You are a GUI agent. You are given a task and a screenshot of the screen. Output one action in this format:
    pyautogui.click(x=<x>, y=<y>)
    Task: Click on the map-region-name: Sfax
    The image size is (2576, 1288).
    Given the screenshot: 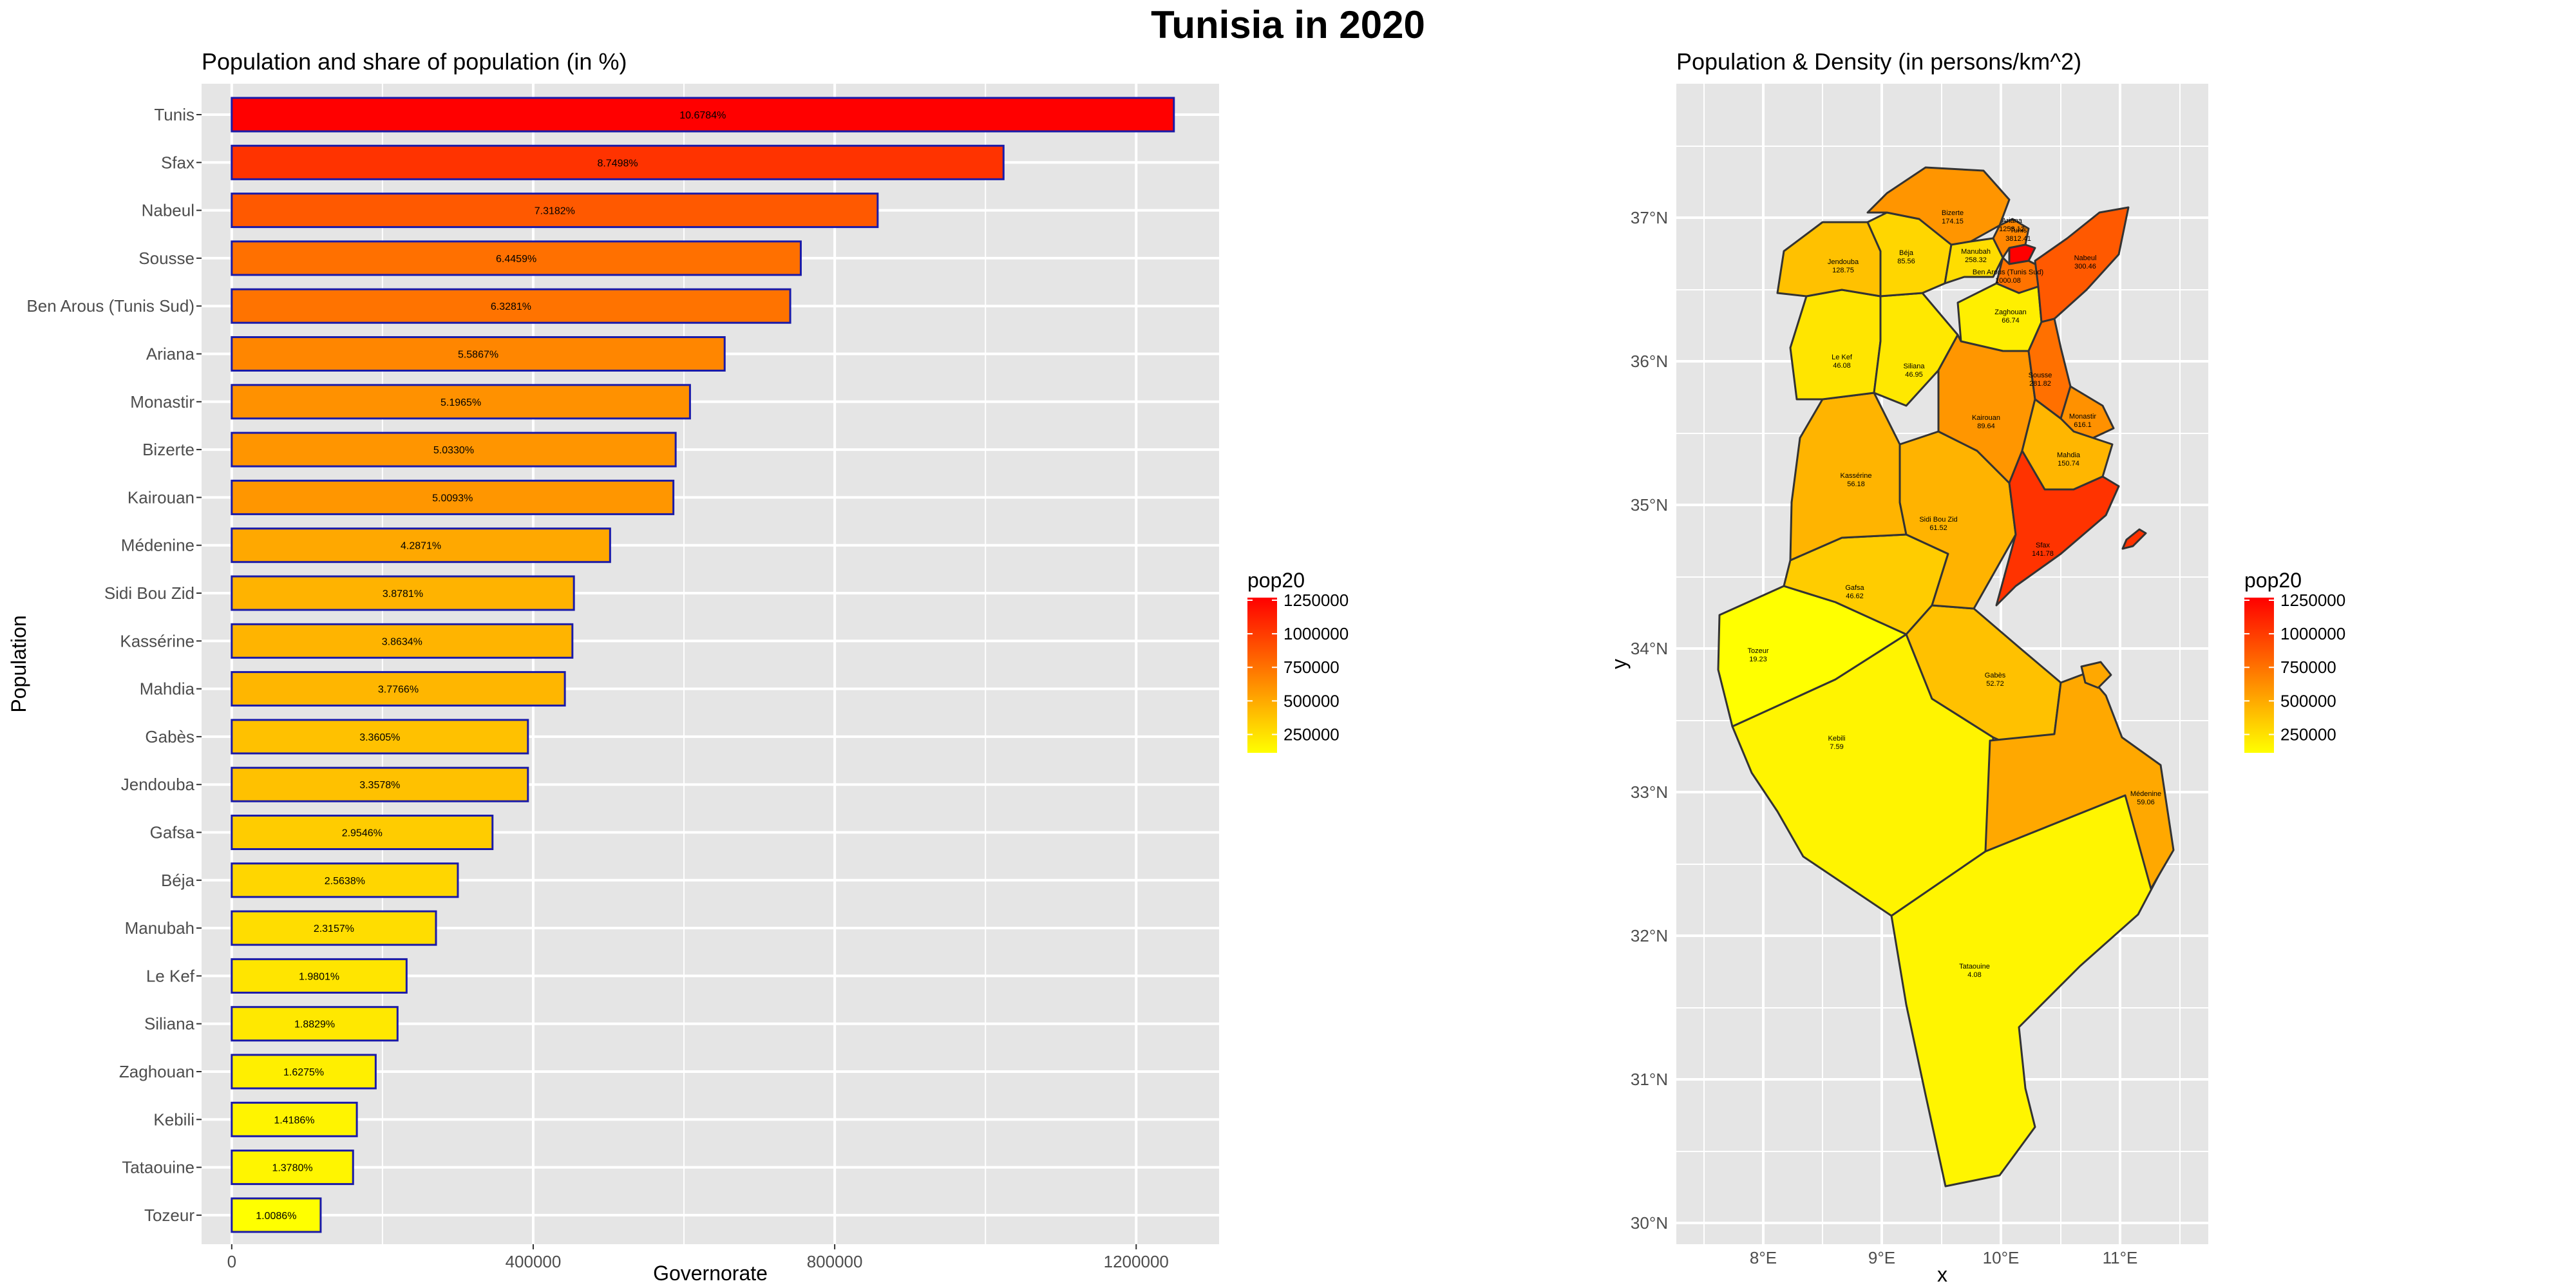 What is the action you would take?
    pyautogui.click(x=2043, y=545)
    